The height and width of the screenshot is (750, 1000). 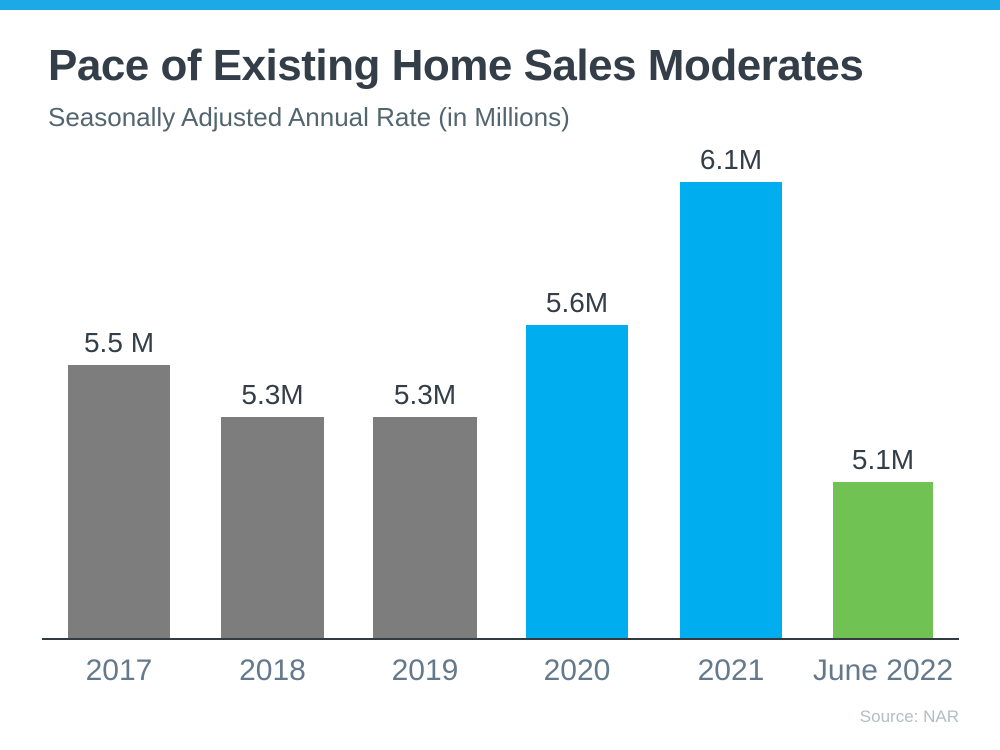 I want to click on value-label-2020: 5.6M, so click(x=577, y=302).